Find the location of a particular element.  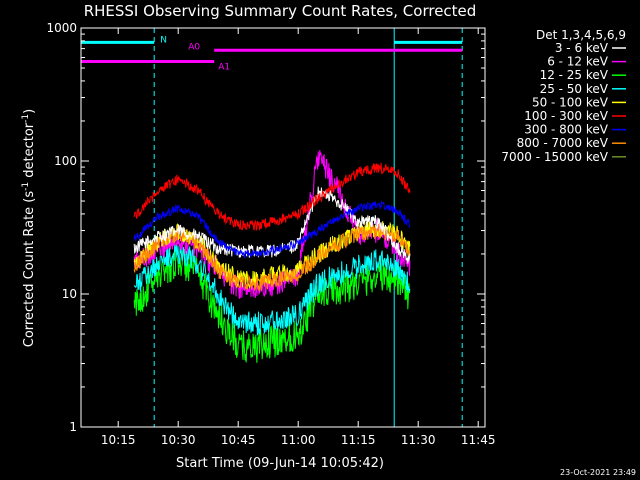

status-bars: N A0 A1 is located at coordinates (272, 53).